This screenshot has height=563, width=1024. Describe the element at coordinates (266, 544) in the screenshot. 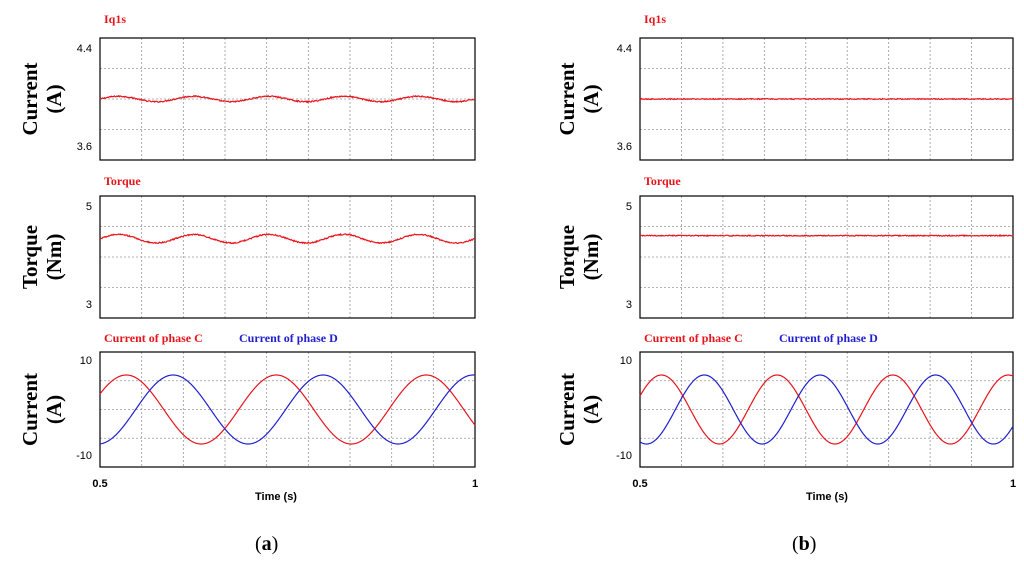

I see `panel-label: (a)` at that location.